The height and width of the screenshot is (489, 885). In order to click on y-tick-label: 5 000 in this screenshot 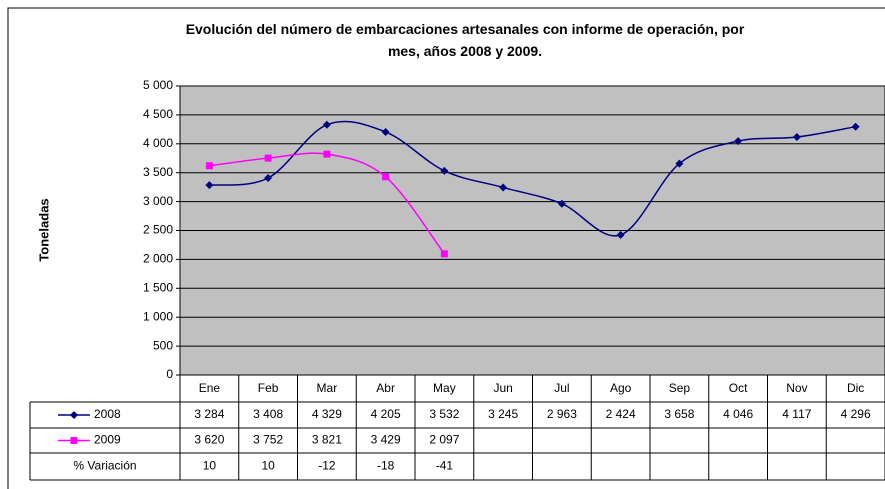, I will do `click(158, 85)`.